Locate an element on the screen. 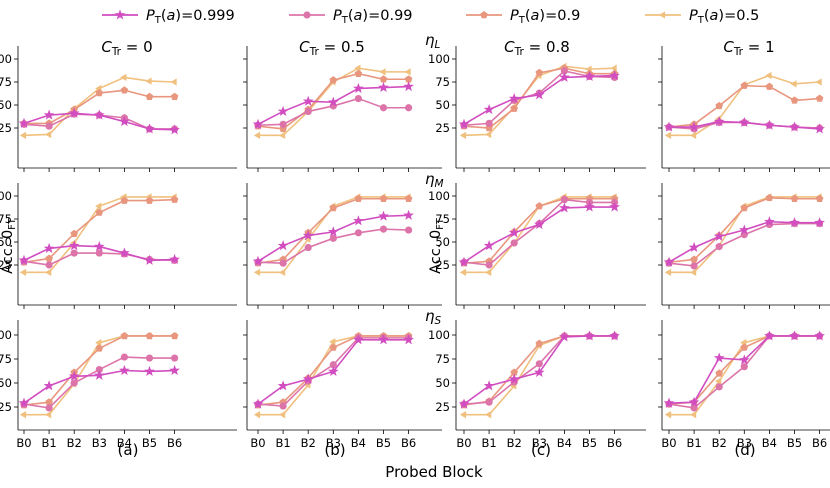  legend: PT(a)=0.999 PT(a)=0.99 PT(a)=0.9 PT(a)=0.5 is located at coordinates (430, 17).